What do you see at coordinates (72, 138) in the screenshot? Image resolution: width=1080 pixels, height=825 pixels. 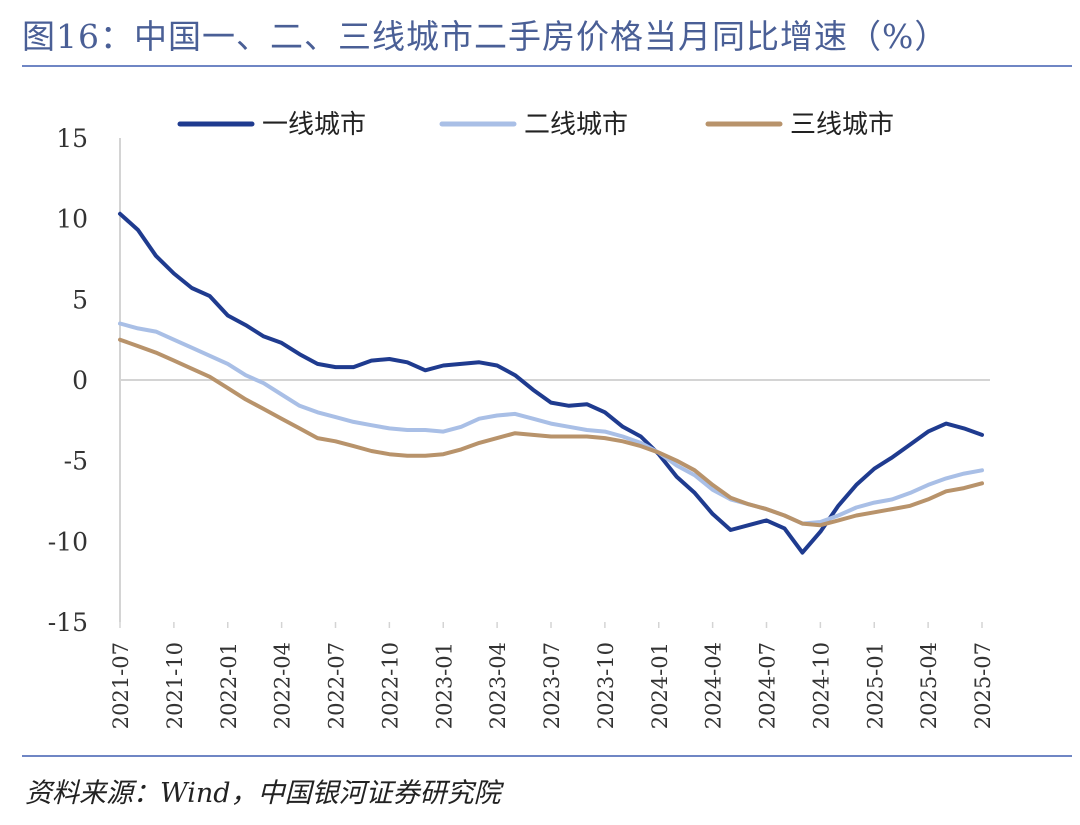 I see `y-tick-label: 15` at bounding box center [72, 138].